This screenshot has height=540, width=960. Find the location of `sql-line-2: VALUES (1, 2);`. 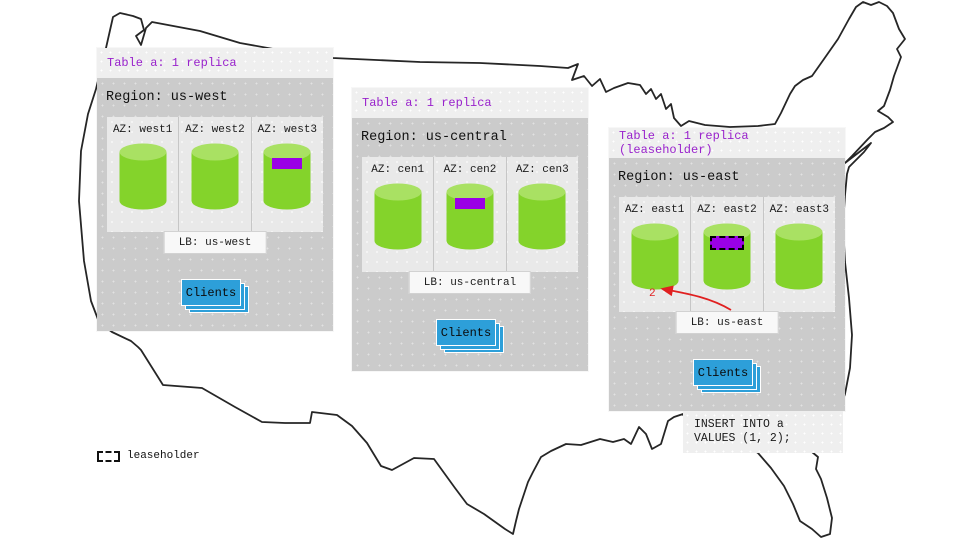

sql-line-2: VALUES (1, 2); is located at coordinates (742, 438).